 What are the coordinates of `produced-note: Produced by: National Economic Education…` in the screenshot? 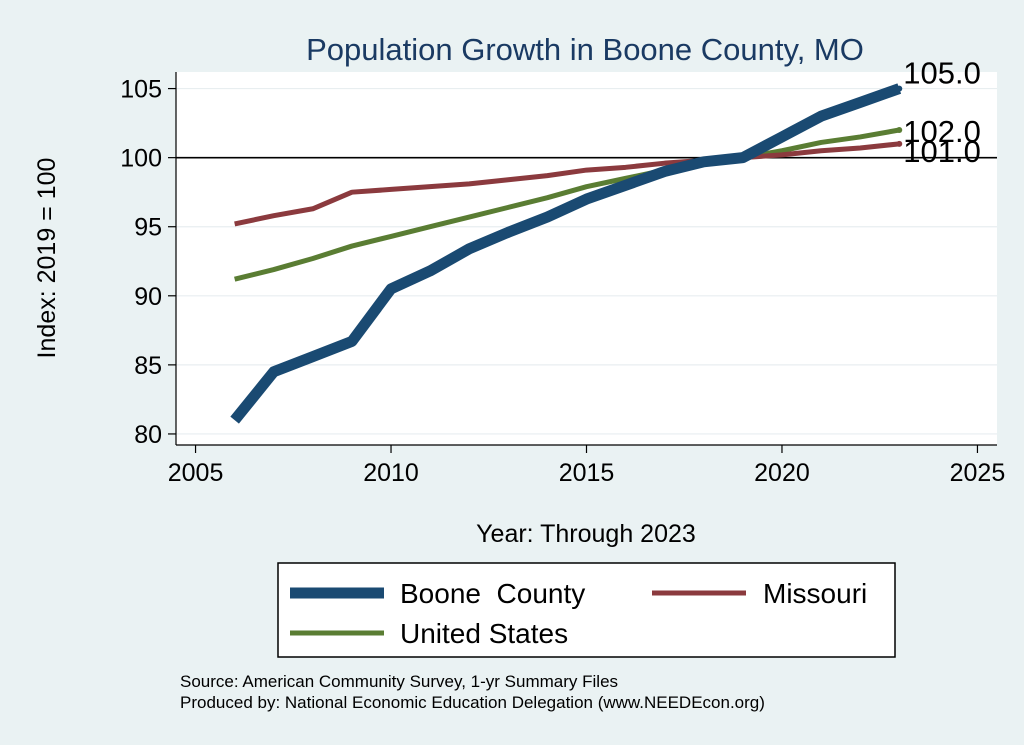 It's located at (472, 702).